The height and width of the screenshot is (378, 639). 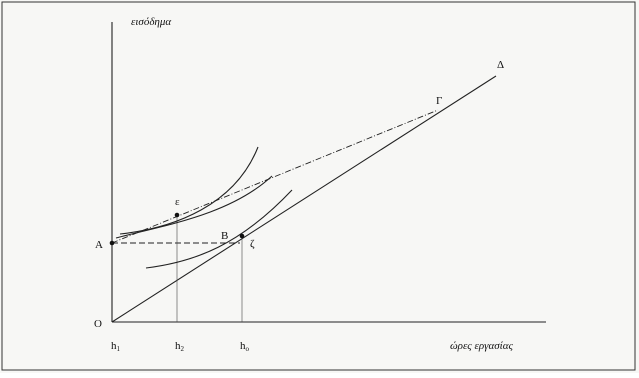 What do you see at coordinates (180, 346) in the screenshot?
I see `x-tick-h2: h2` at bounding box center [180, 346].